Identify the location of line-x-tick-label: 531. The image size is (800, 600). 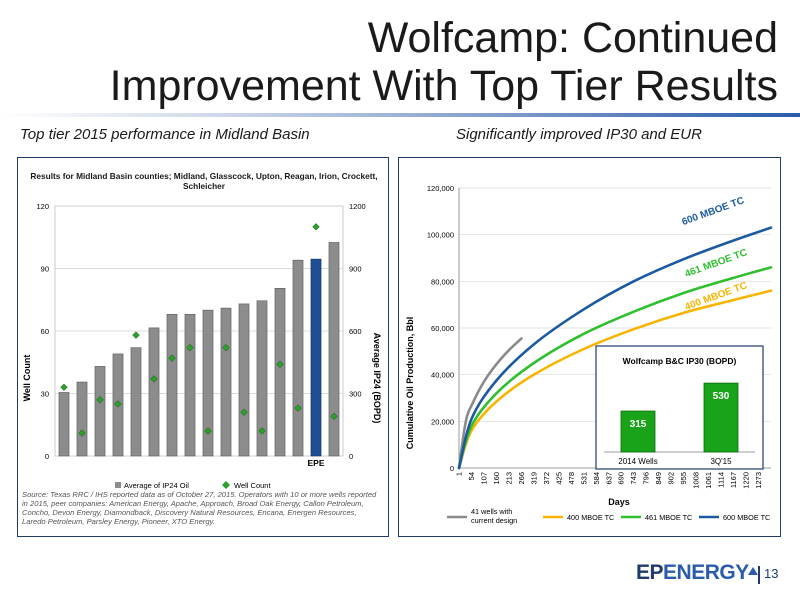
(583, 478).